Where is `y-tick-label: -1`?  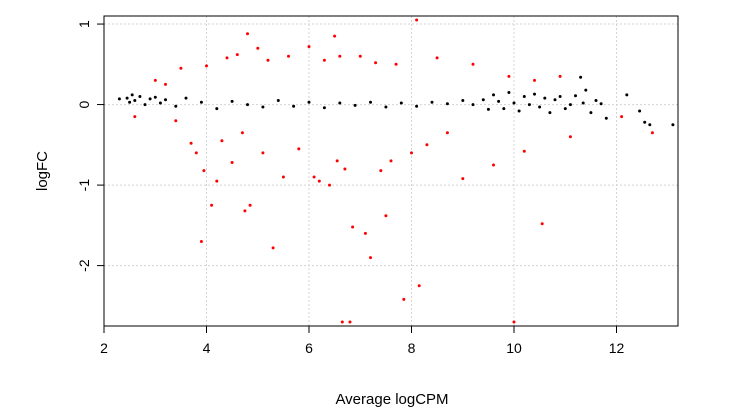 y-tick-label: -1 is located at coordinates (84, 185).